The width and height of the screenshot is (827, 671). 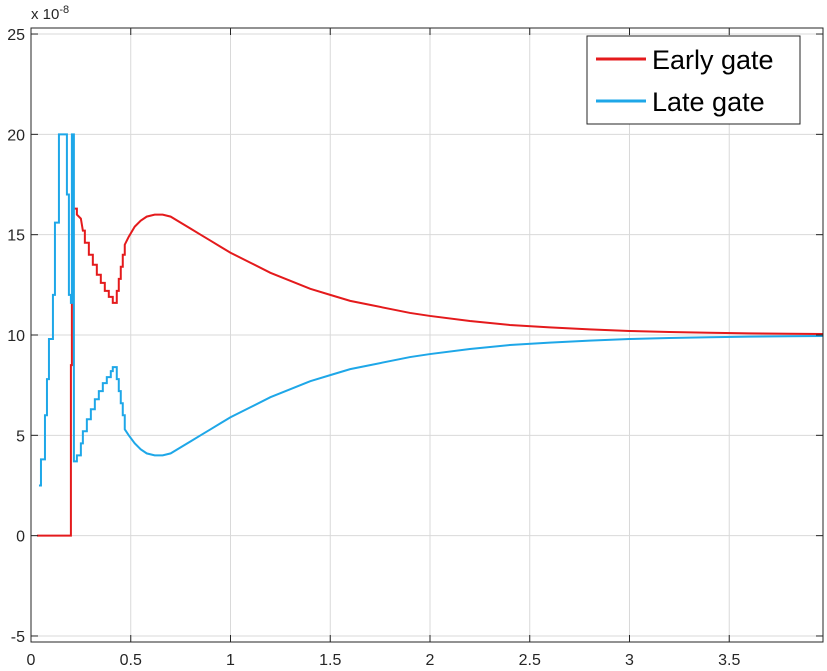 I want to click on y-tick-label: -5, so click(x=18, y=637).